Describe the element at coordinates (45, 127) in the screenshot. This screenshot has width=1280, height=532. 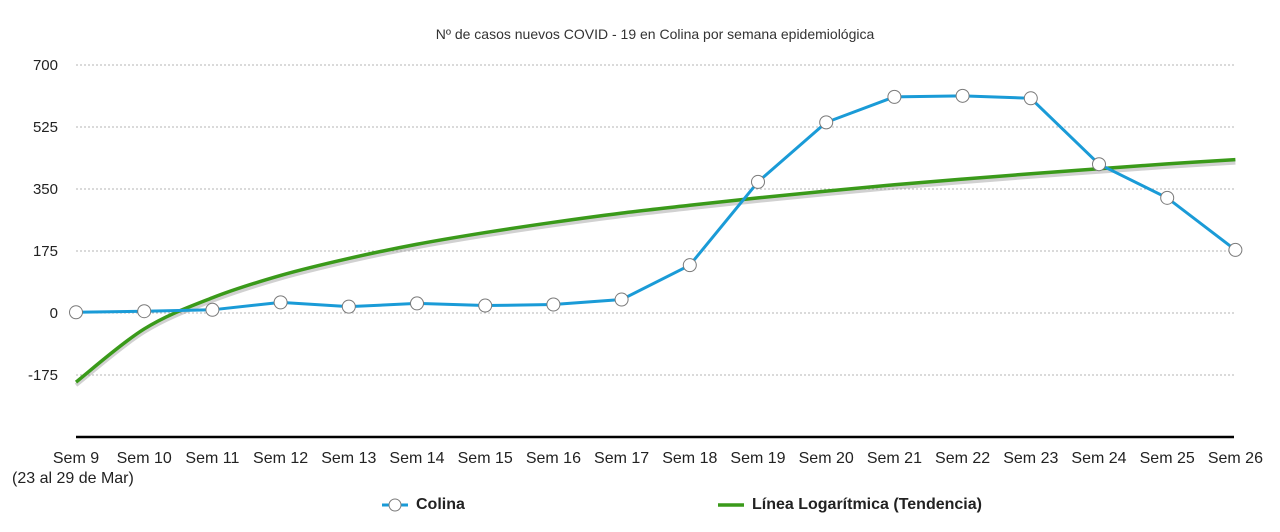
I see `y-tick-label: 525` at that location.